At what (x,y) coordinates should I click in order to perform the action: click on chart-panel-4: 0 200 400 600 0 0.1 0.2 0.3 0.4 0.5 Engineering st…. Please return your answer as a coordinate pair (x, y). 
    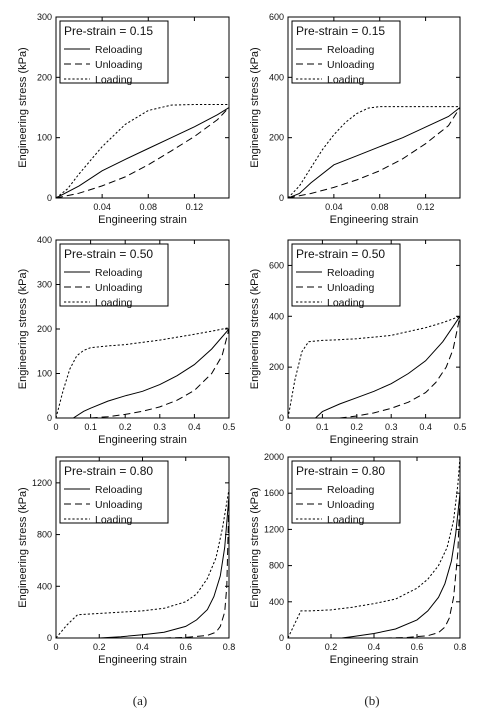
    Looking at the image, I should click on (358, 342).